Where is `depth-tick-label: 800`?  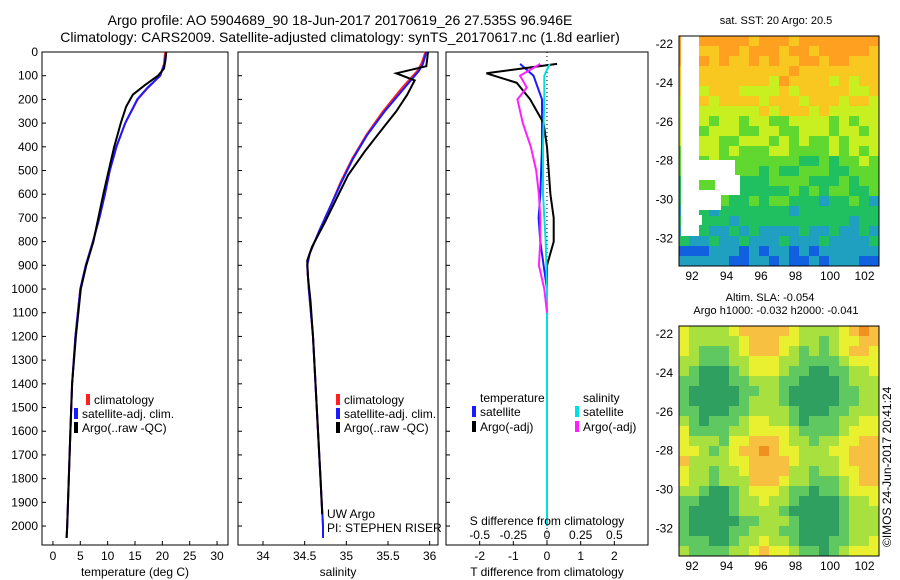 depth-tick-label: 800 is located at coordinates (28, 242).